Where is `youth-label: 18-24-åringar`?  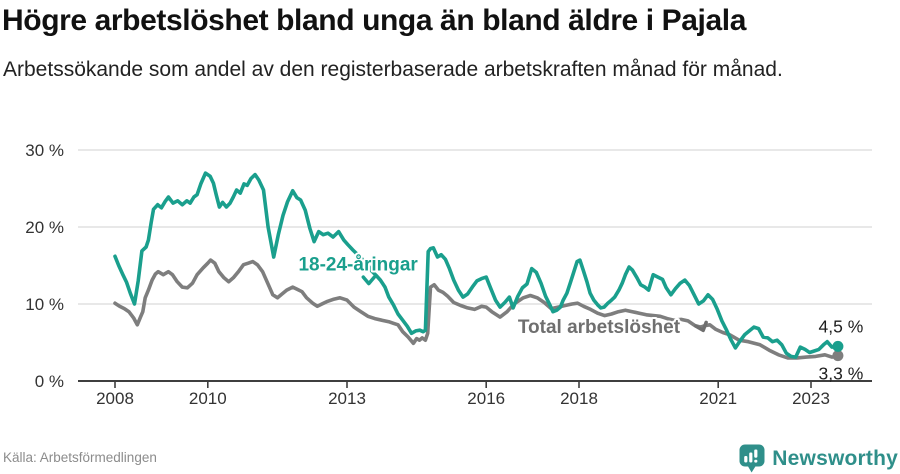 youth-label: 18-24-åringar is located at coordinates (358, 264).